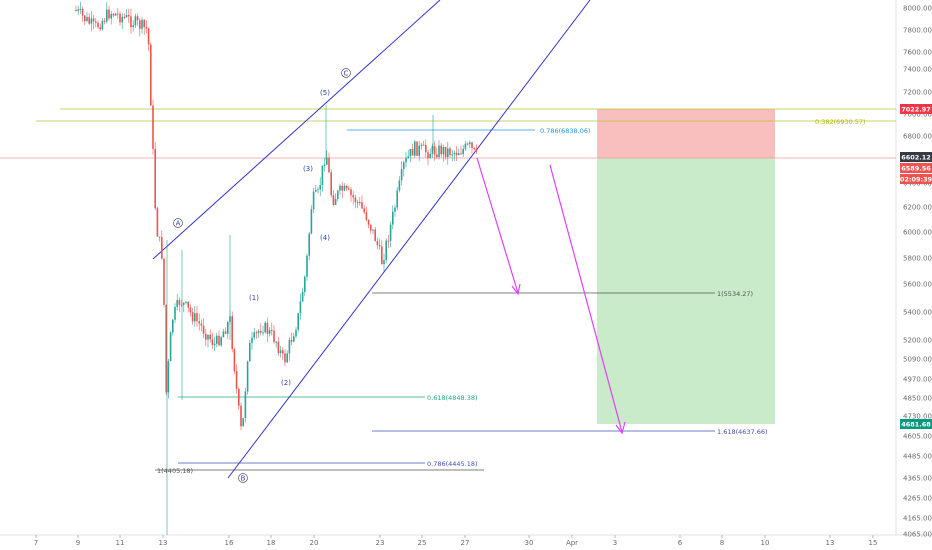 This screenshot has height=550, width=932. I want to click on time-tick-label: 23, so click(380, 543).